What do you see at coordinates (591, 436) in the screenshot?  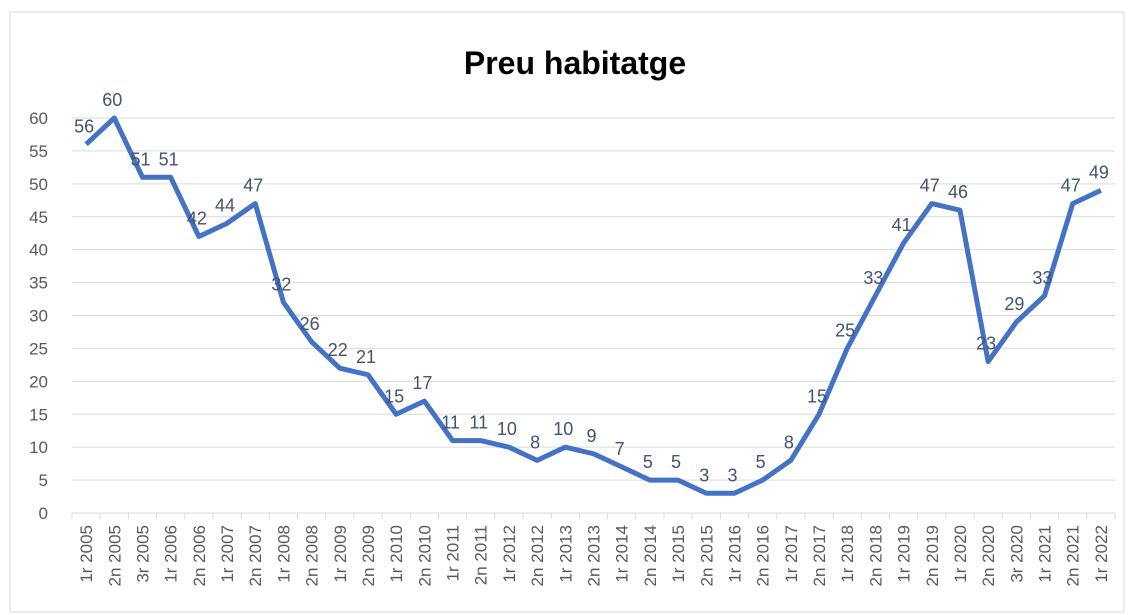 I see `data-label: 9` at bounding box center [591, 436].